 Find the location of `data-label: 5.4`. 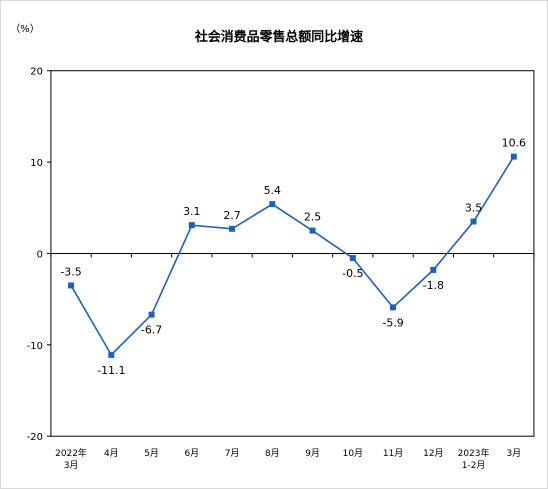

data-label: 5.4 is located at coordinates (272, 190).